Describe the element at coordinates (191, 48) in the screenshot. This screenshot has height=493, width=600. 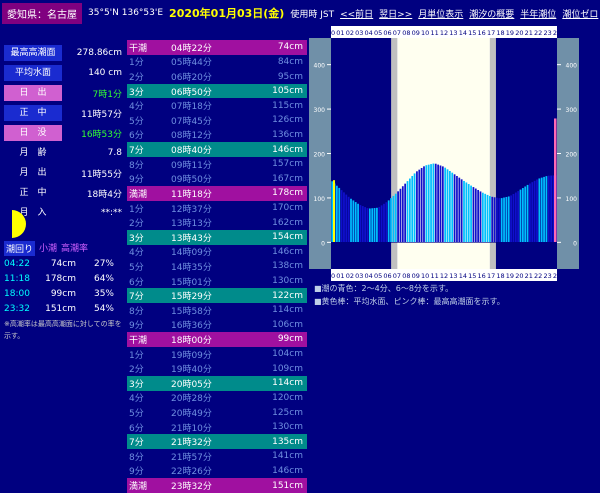
I see `table-cell-c2: 04時22分` at that location.